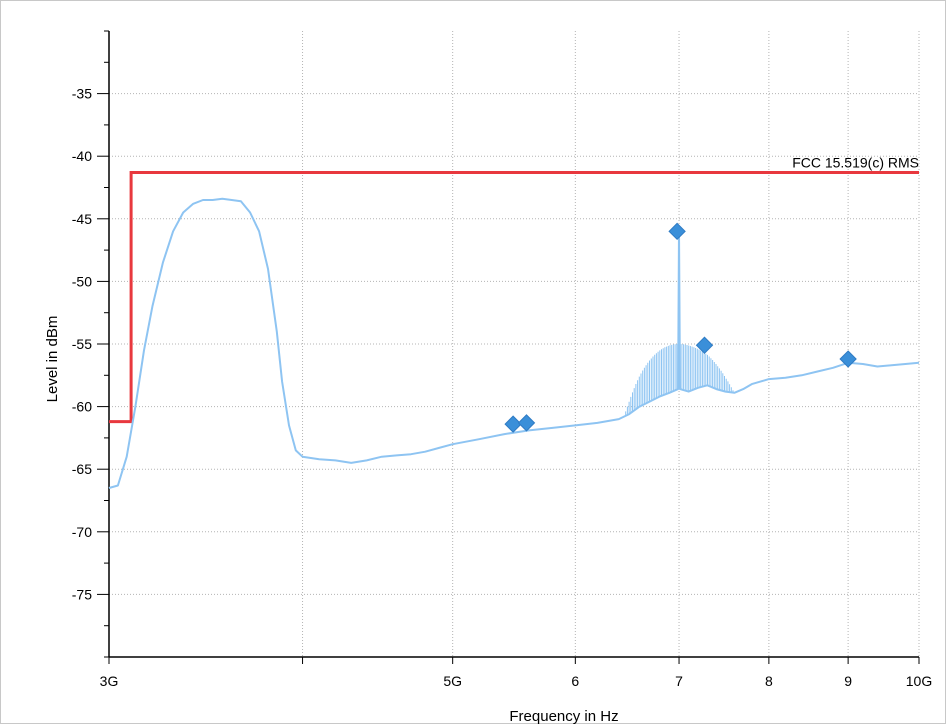 The width and height of the screenshot is (946, 725). Describe the element at coordinates (82, 94) in the screenshot. I see `y-tick-label: -35` at that location.